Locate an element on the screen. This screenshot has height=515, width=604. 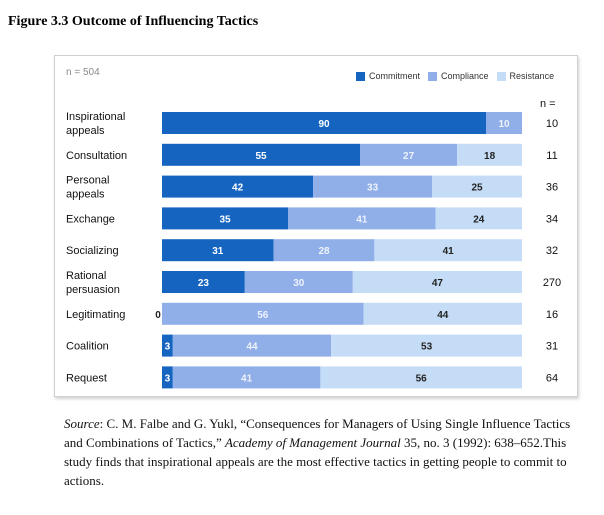
value-label-commitment-legitimating: 0 is located at coordinates (158, 315).